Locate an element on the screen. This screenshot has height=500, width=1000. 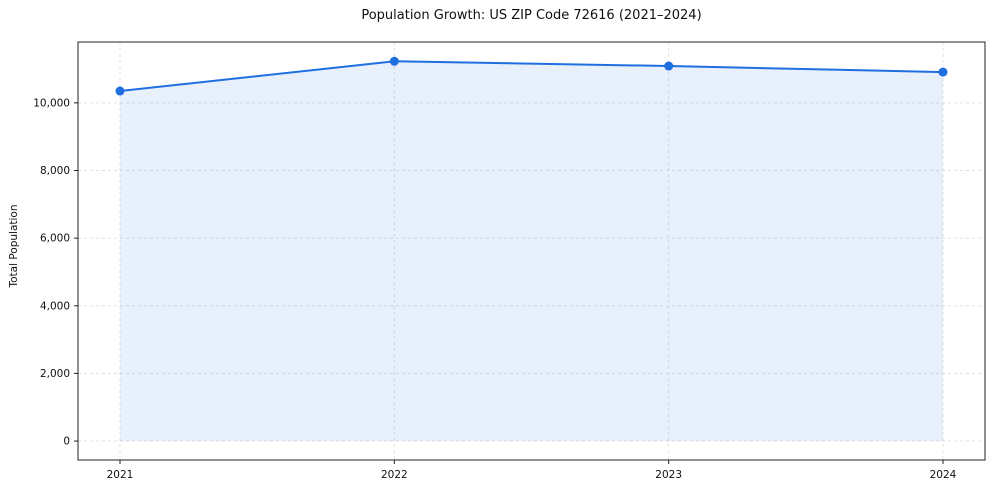
y-tick-label: 4,000 is located at coordinates (55, 306).